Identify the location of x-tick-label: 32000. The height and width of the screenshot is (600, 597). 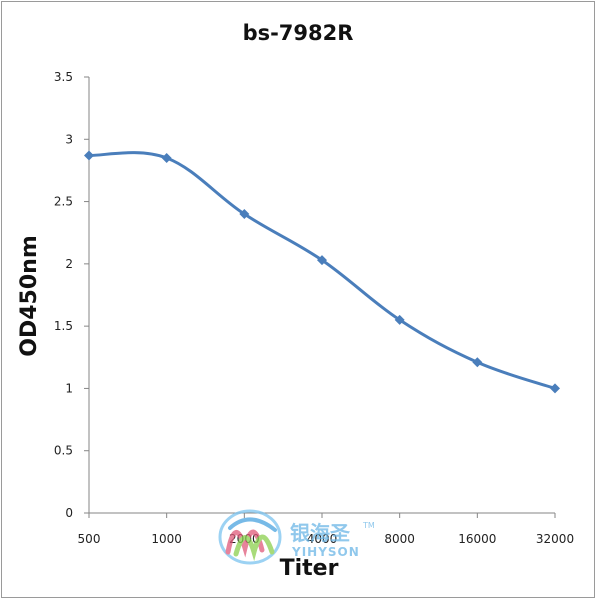
(555, 539).